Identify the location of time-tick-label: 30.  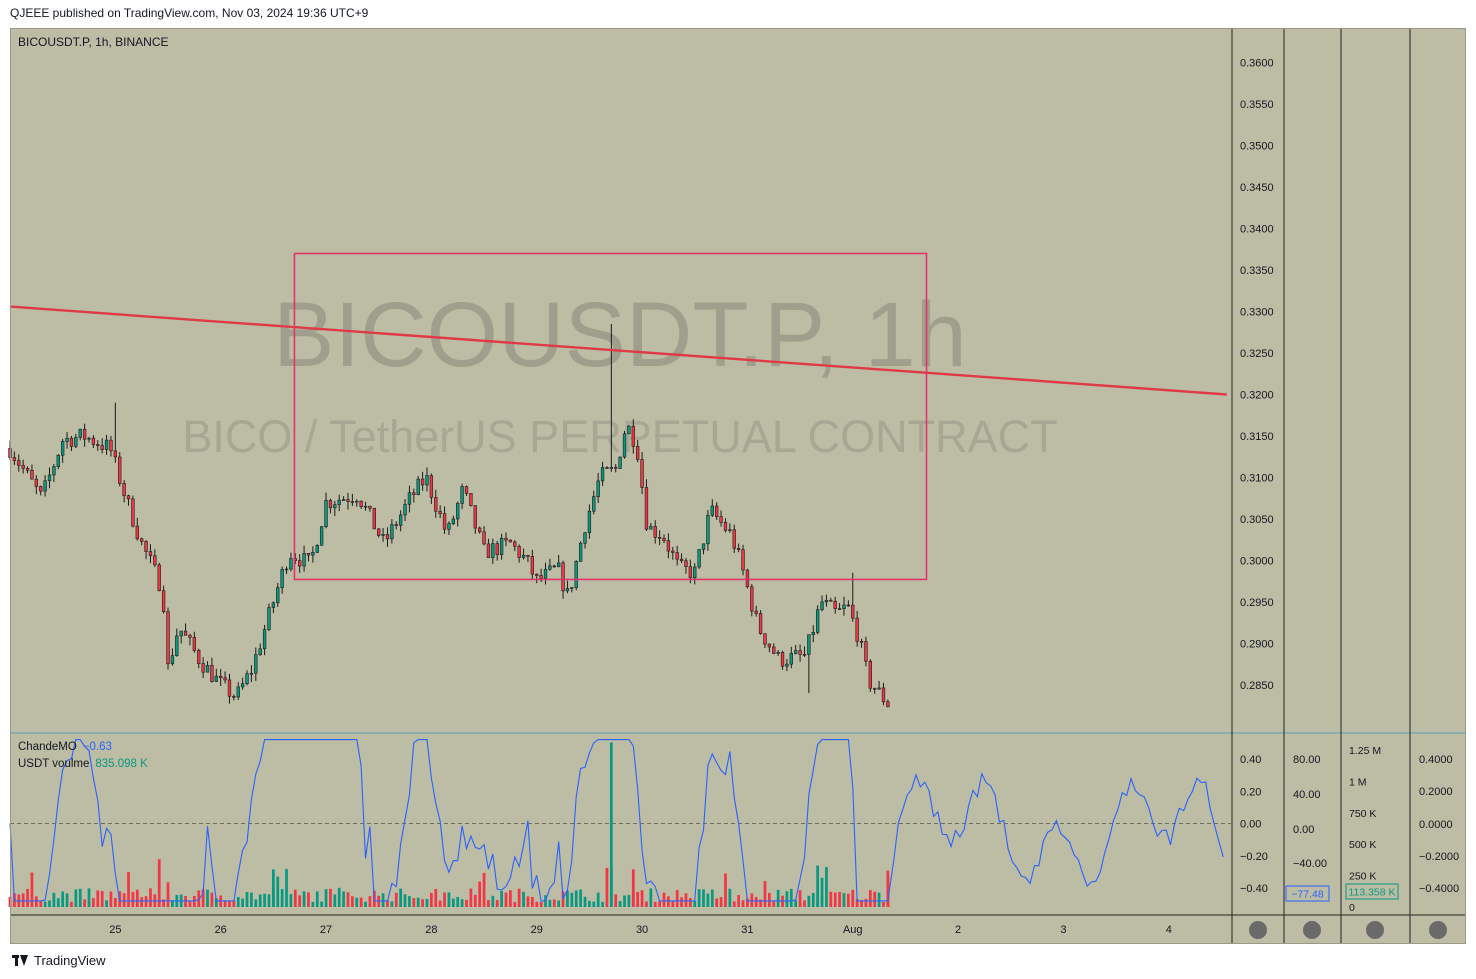
(642, 930).